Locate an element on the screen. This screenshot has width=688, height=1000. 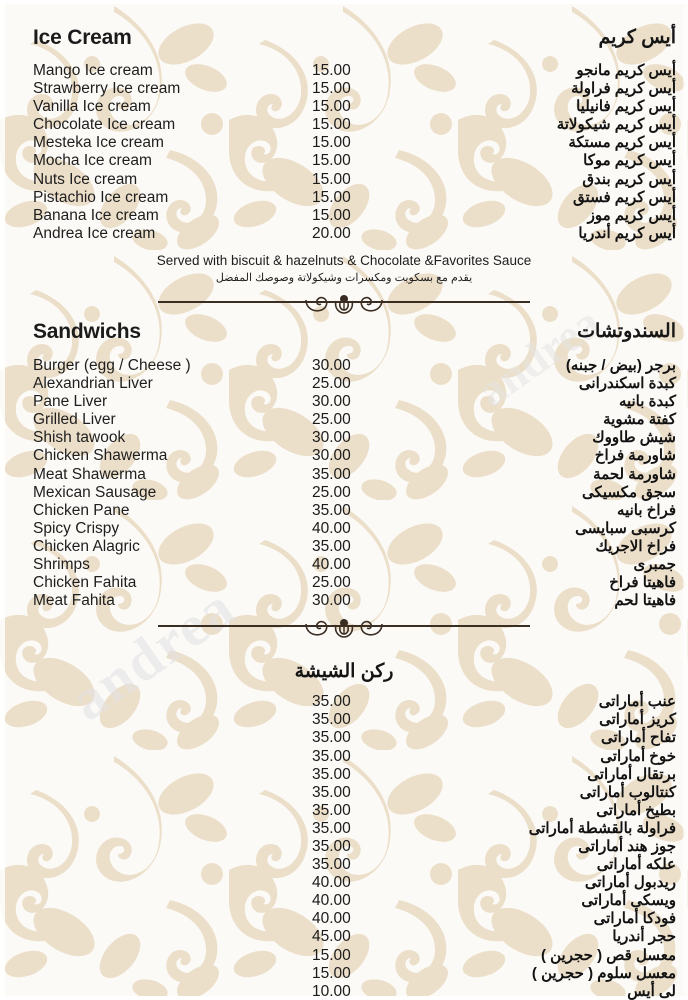
menu-item-row: 10.00 لى أيس is located at coordinates (344, 991).